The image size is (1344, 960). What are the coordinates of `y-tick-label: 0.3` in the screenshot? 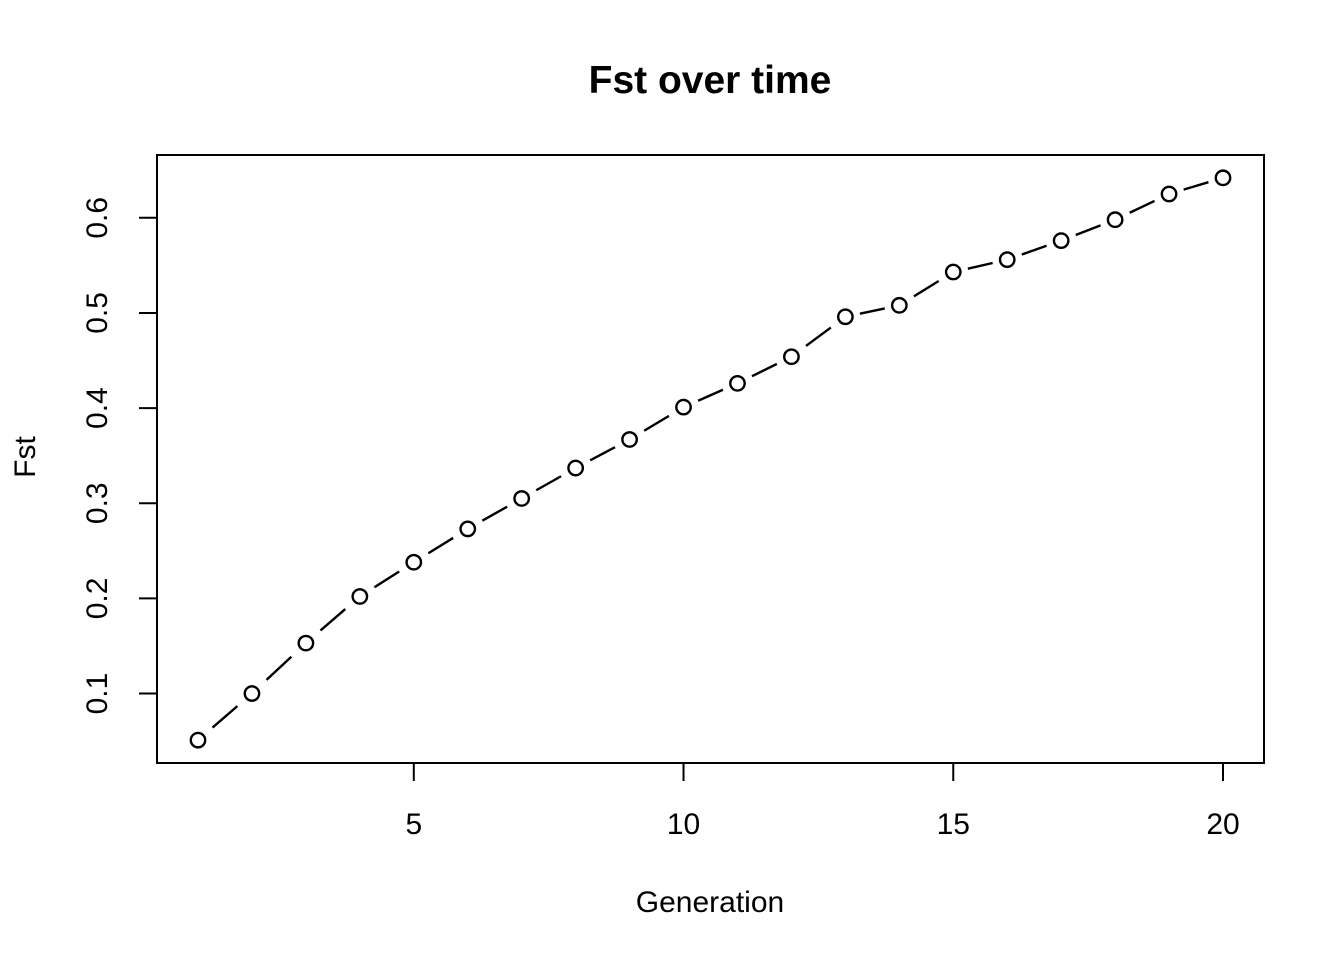 It's located at (97, 503).